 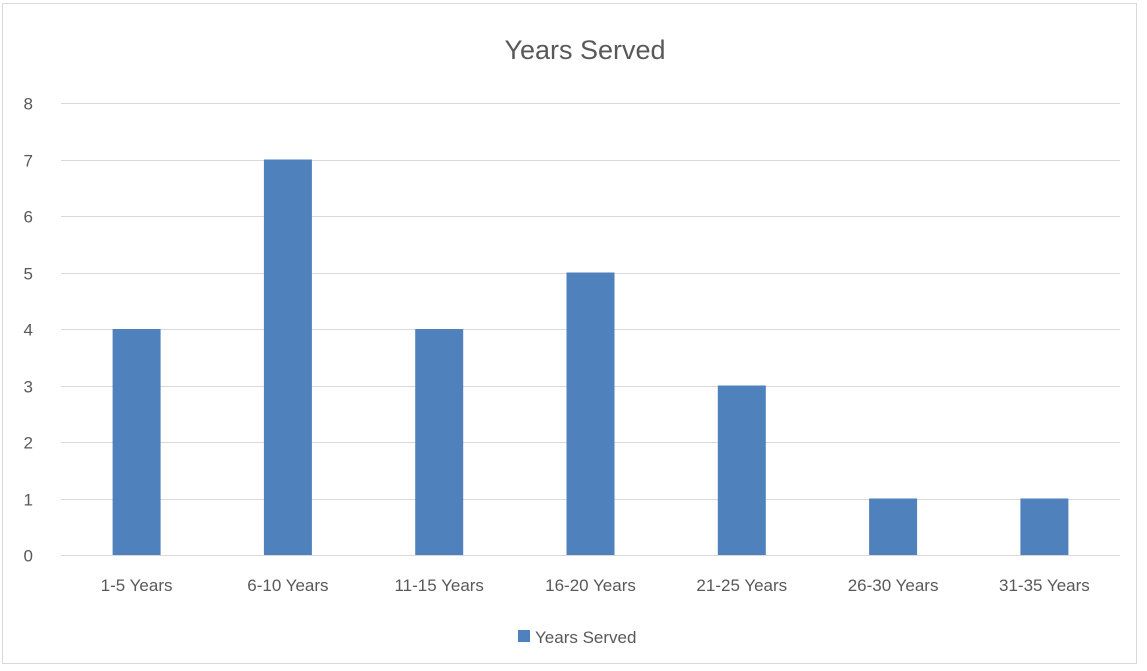 What do you see at coordinates (28, 443) in the screenshot?
I see `y-tick-label: 2` at bounding box center [28, 443].